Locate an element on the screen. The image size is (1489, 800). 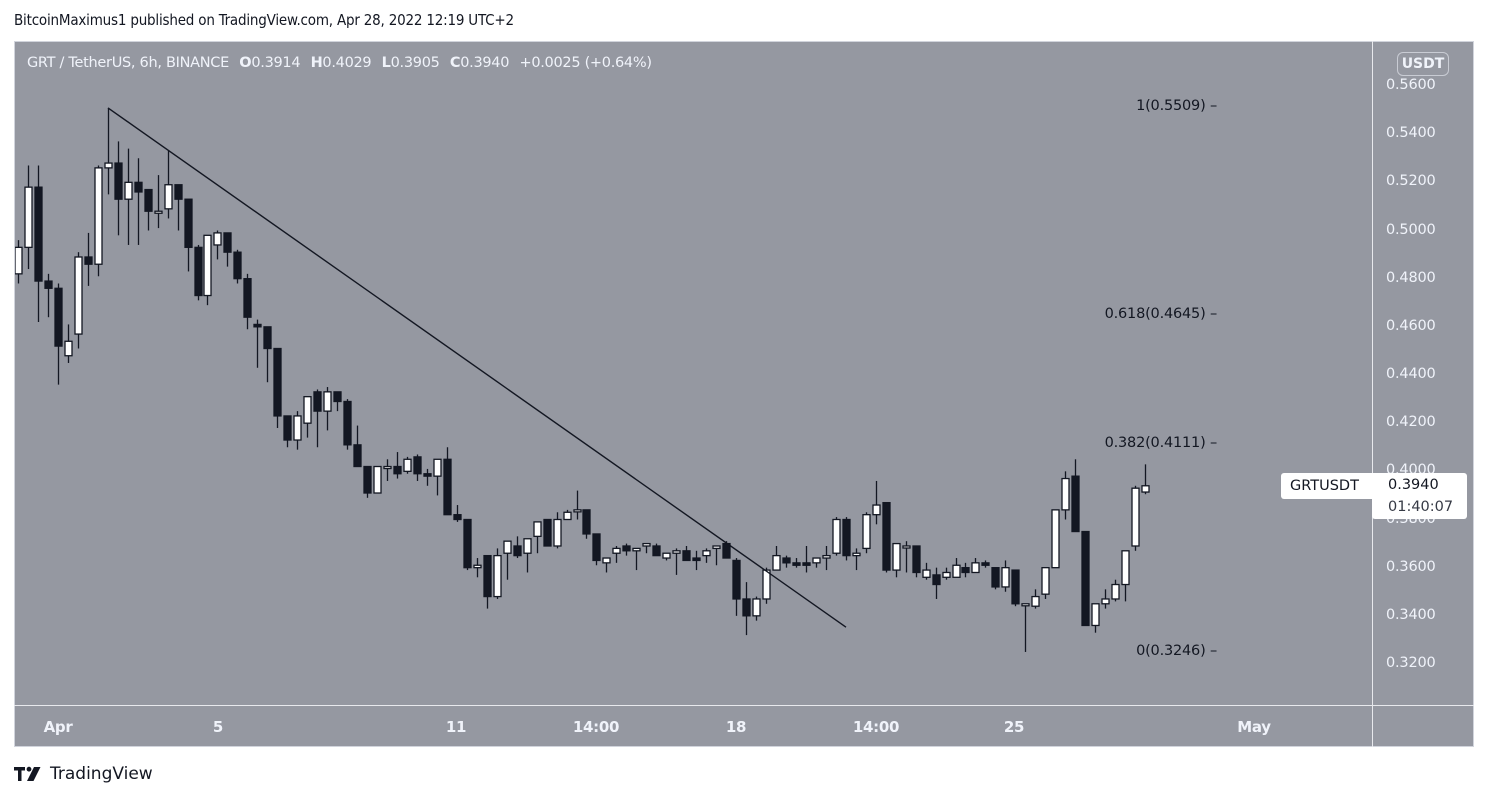
time-tick-label: 11 is located at coordinates (456, 727).